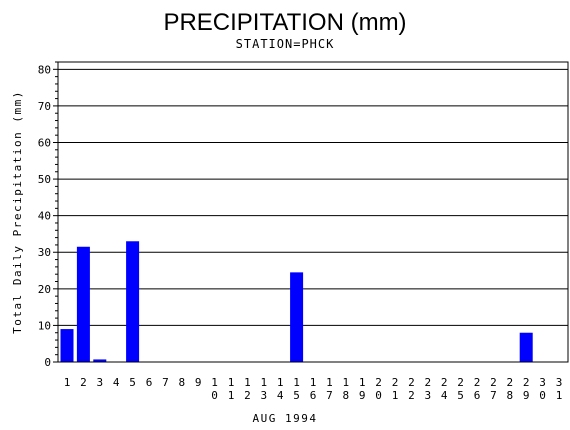 The height and width of the screenshot is (430, 570). Describe the element at coordinates (99, 382) in the screenshot. I see `x-tick-label: 3` at that location.